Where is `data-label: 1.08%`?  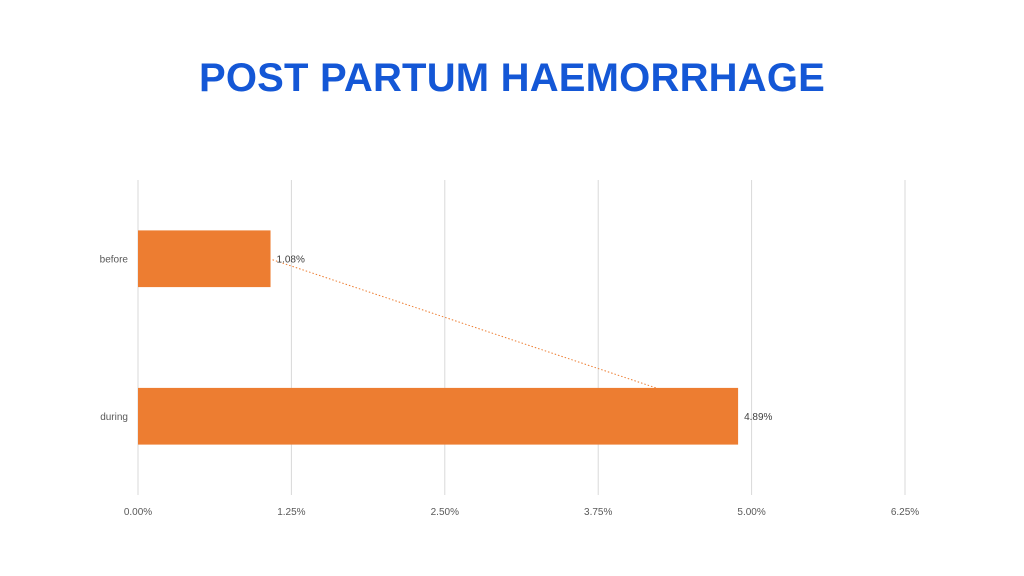
data-label: 1.08% is located at coordinates (291, 259).